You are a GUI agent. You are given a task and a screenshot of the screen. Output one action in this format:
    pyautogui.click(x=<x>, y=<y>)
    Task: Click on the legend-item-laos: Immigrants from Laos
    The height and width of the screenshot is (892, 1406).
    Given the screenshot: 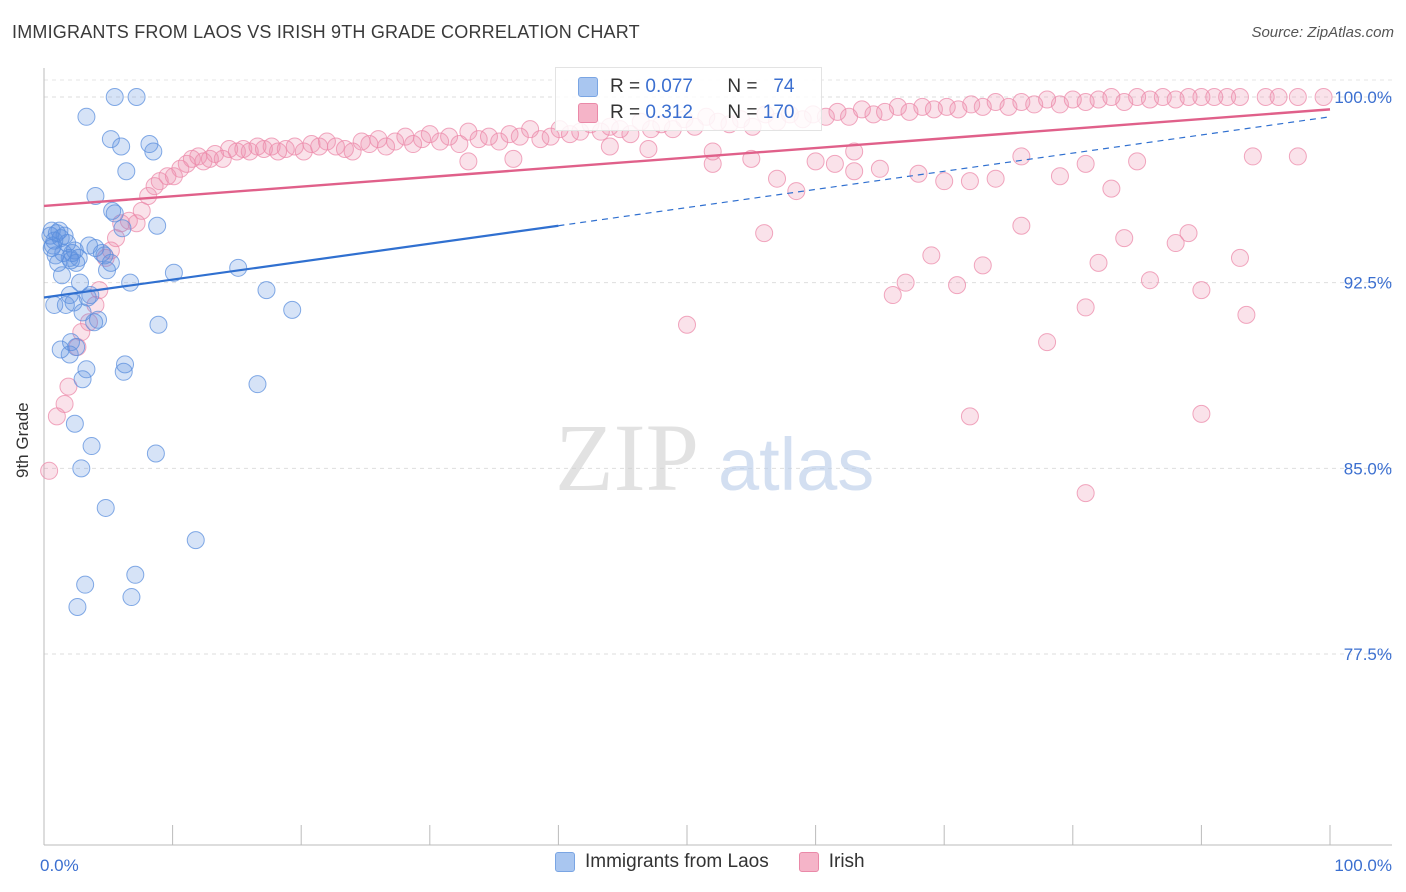 What is the action you would take?
    pyautogui.click(x=662, y=862)
    